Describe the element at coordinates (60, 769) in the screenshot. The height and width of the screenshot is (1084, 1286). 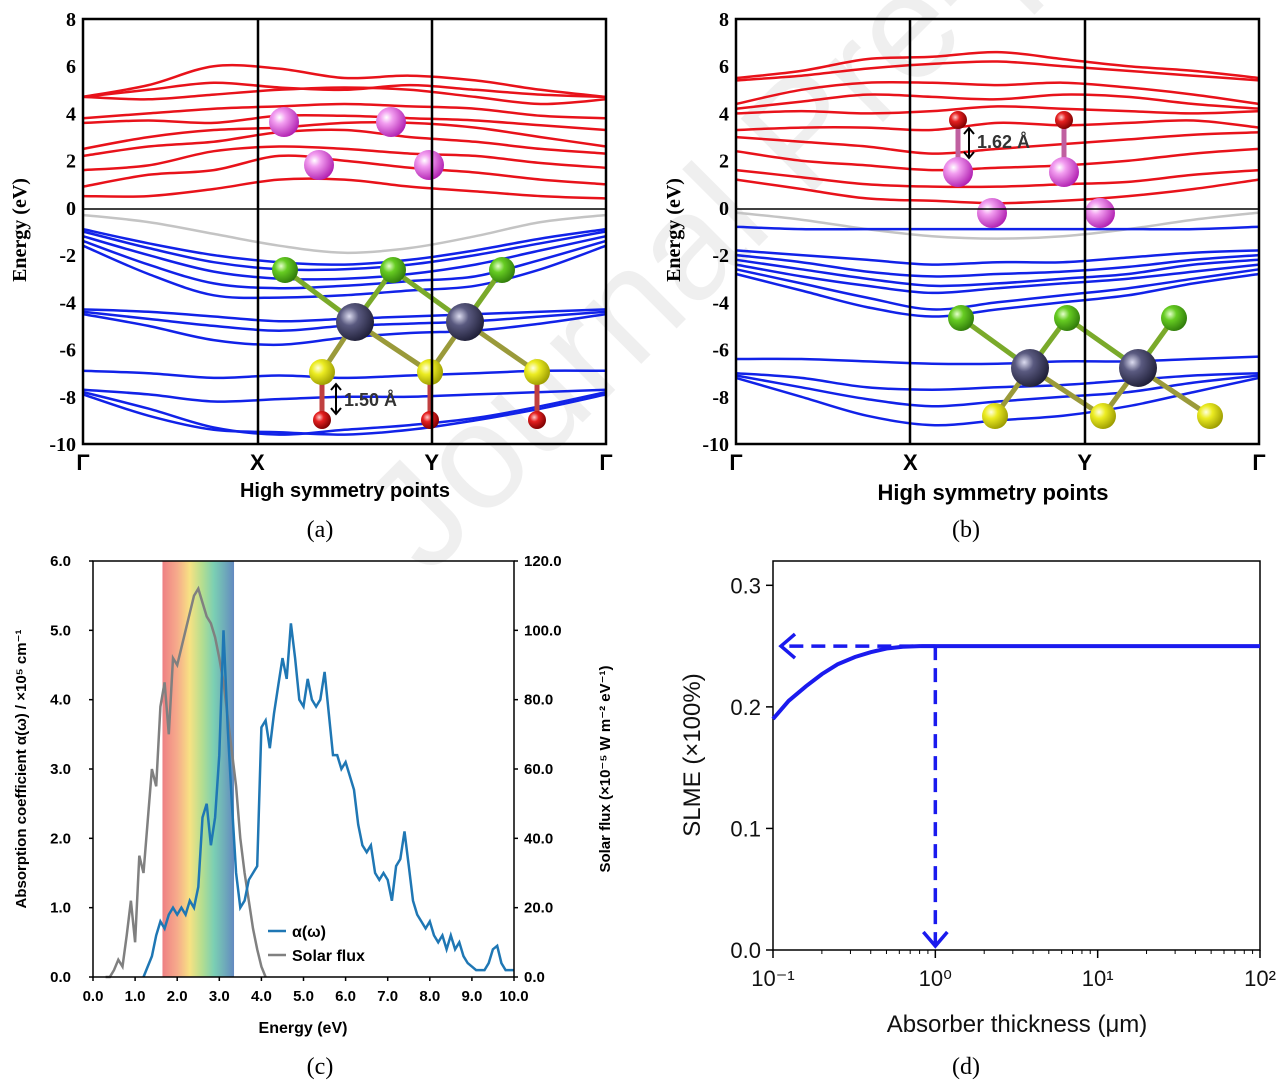
I see `y-tick-label: 3.0` at that location.